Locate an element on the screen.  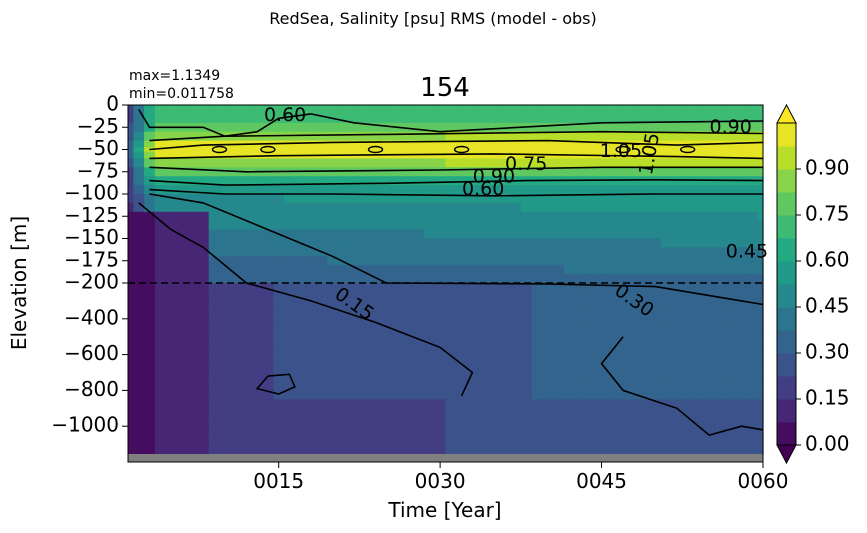
colorbar-segment is located at coordinates (786, 319).